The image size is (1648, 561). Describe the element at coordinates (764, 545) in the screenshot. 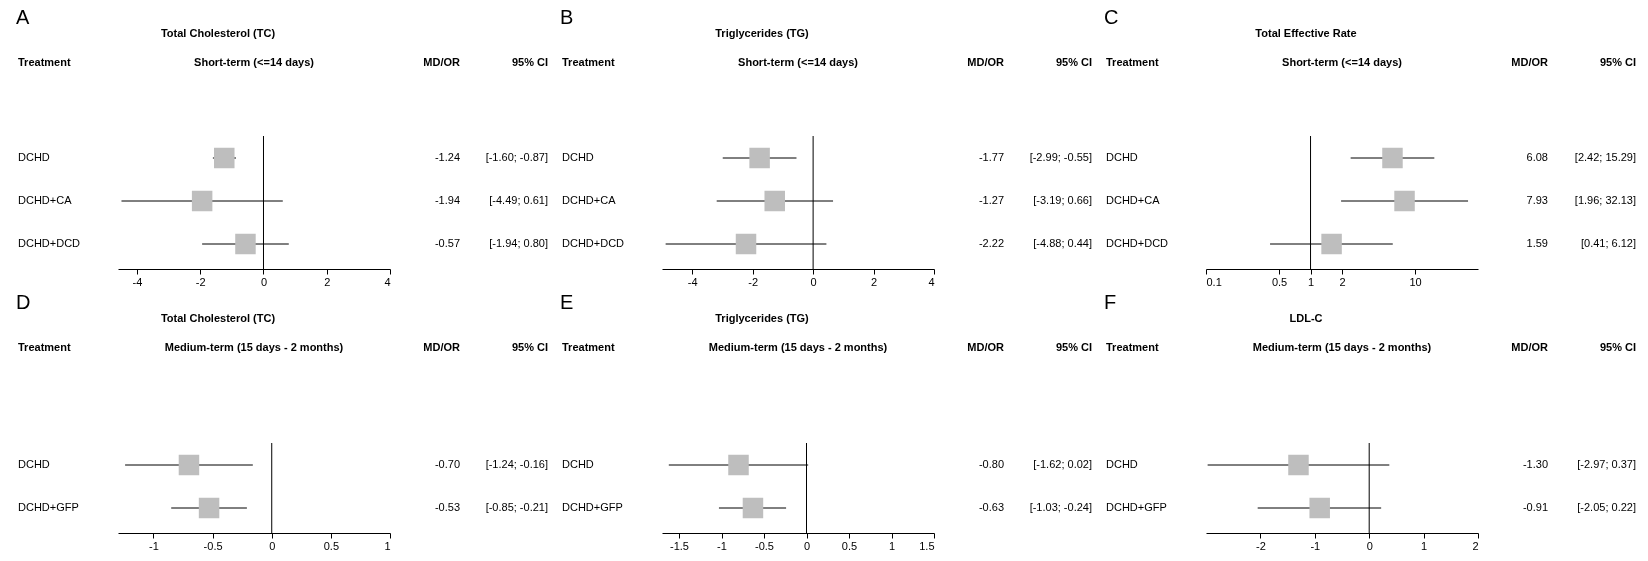

I see `x-tick-label: -0.5` at that location.